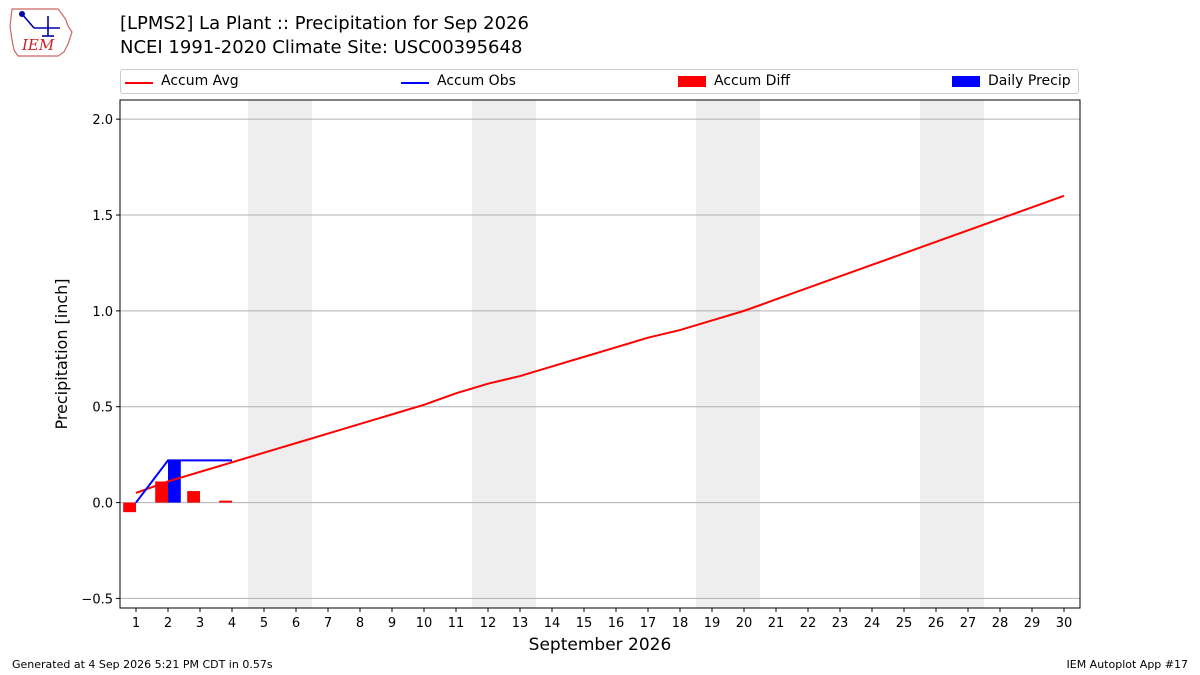 The width and height of the screenshot is (1200, 675). What do you see at coordinates (872, 623) in the screenshot?
I see `x-tick-label: 24` at bounding box center [872, 623].